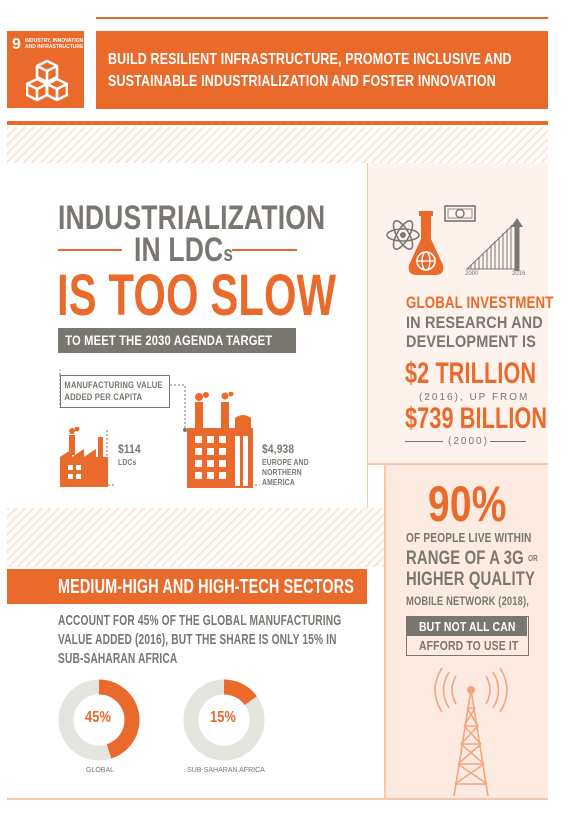 This screenshot has height=814, width=570. What do you see at coordinates (192, 218) in the screenshot?
I see `ldc-title-line1: INDUSTRIALIZATION` at bounding box center [192, 218].